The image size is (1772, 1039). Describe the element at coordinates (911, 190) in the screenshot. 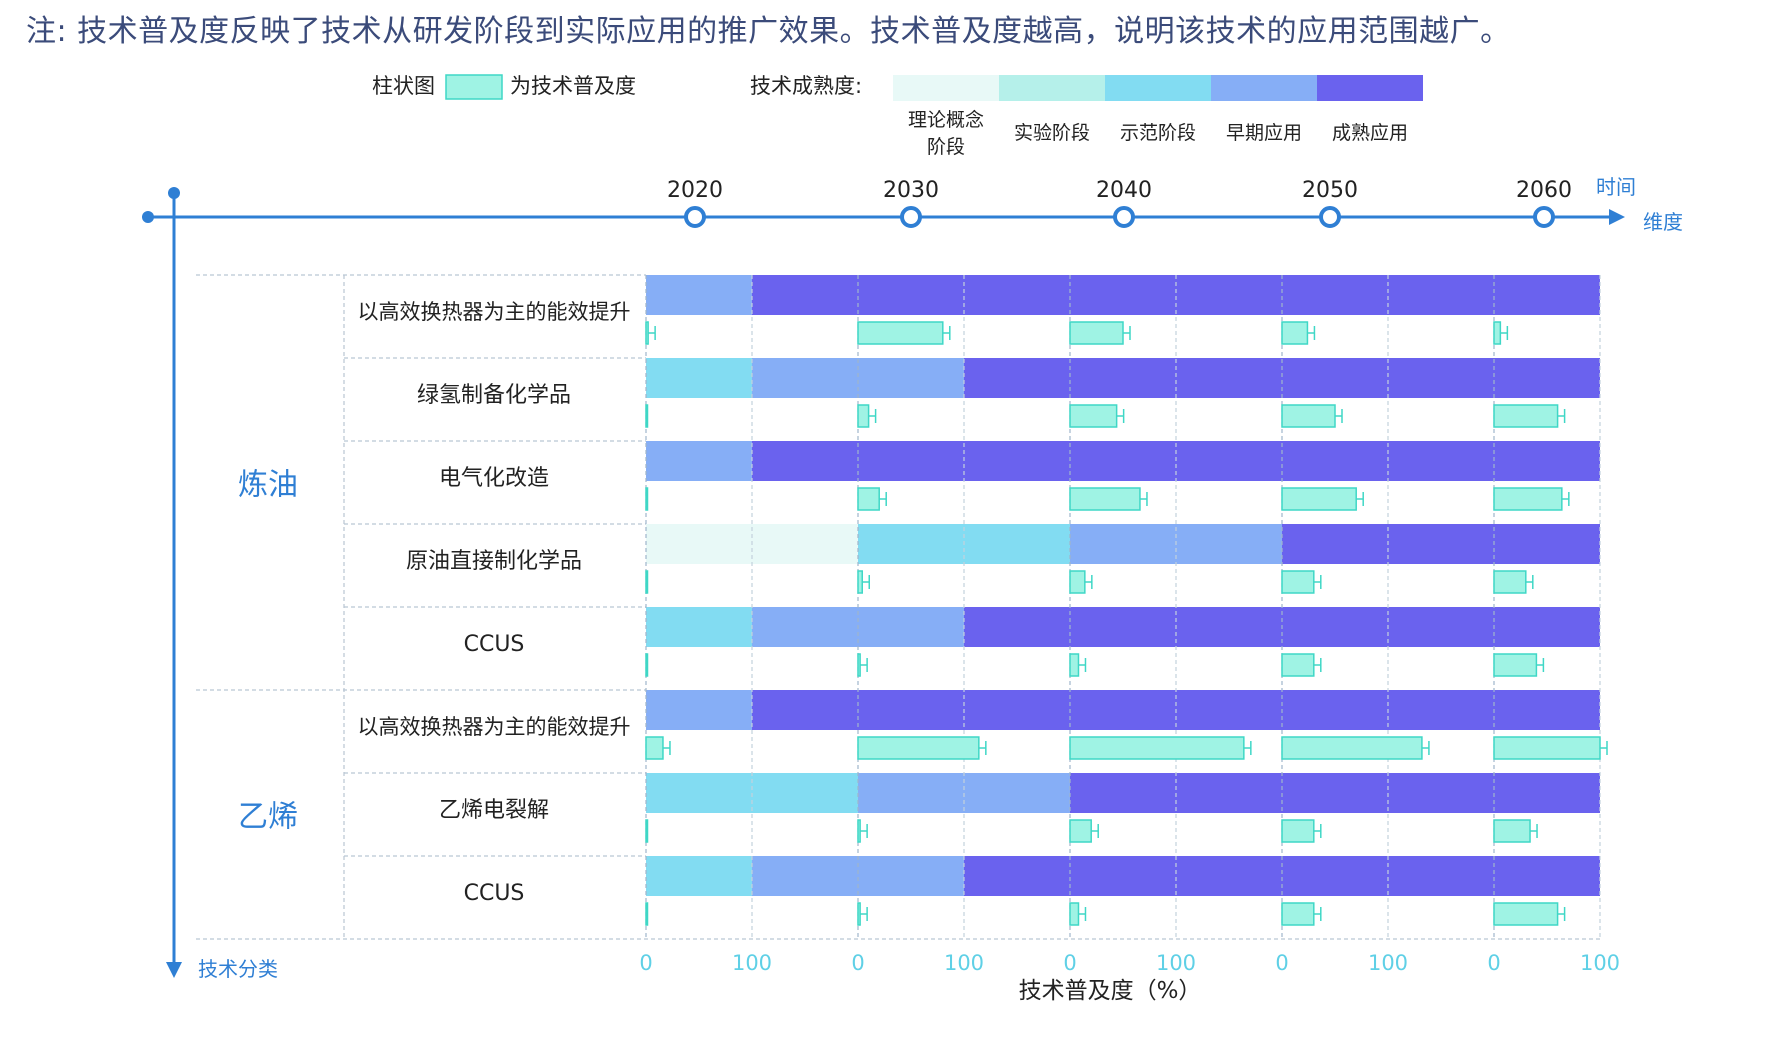

I see `year-label: 2030` at that location.